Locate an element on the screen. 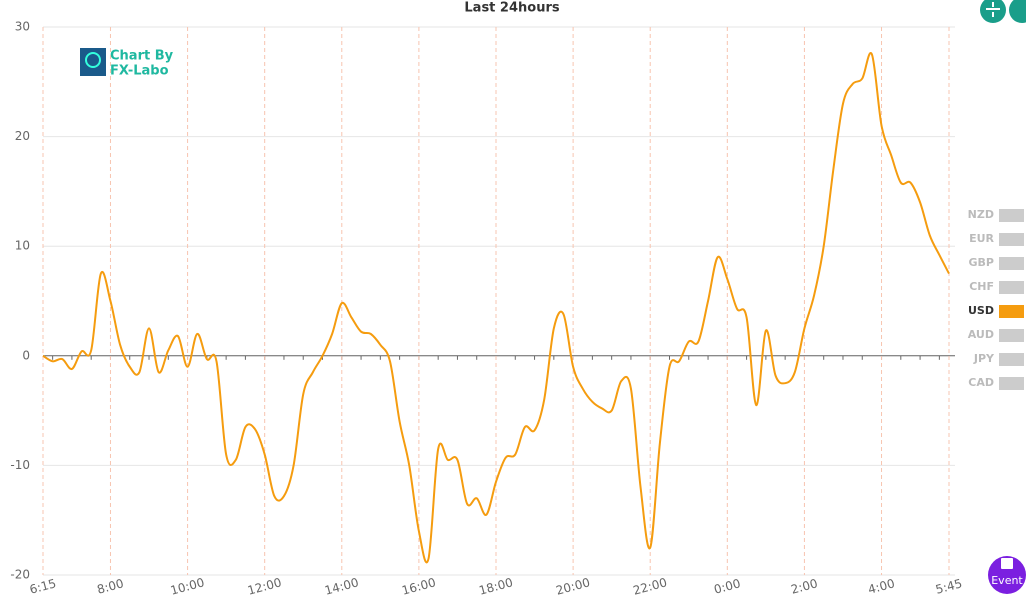 The image size is (1026, 596). x-tick-label: 6:15 is located at coordinates (43, 586).